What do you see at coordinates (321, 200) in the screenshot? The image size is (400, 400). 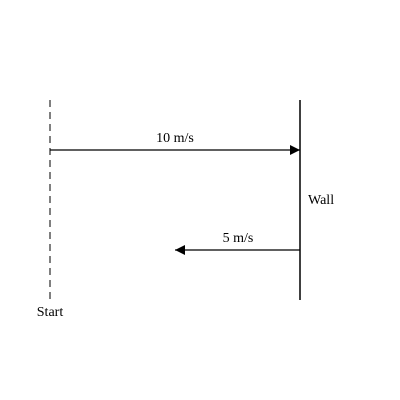 I see `wall-label: Wall` at bounding box center [321, 200].